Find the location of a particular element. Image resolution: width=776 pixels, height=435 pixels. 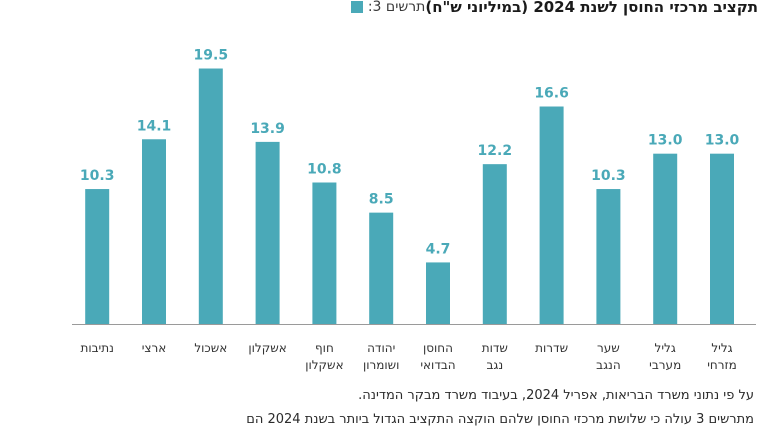

bar-value-label: 4.7 is located at coordinates (438, 249).